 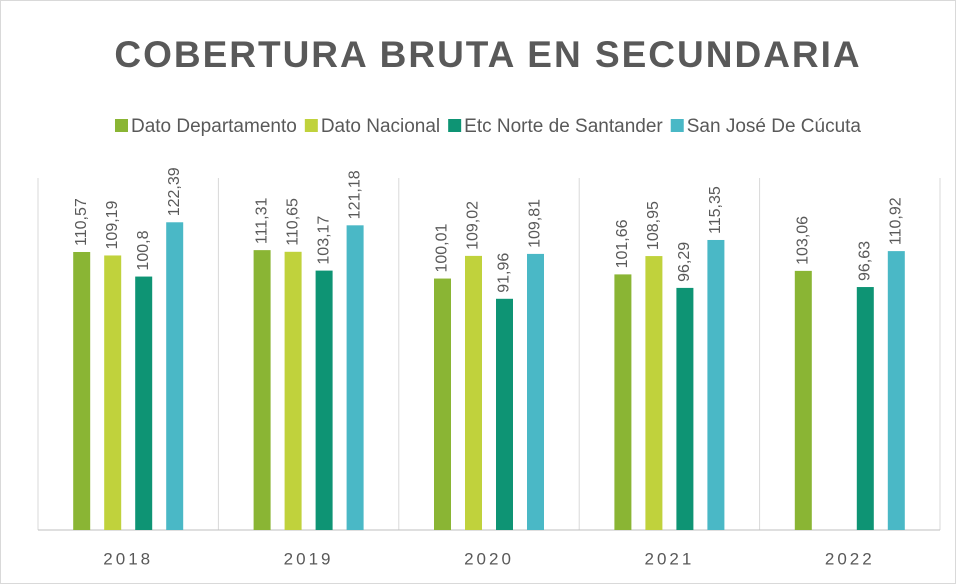 I want to click on data-label: 115,35, so click(x=715, y=210).